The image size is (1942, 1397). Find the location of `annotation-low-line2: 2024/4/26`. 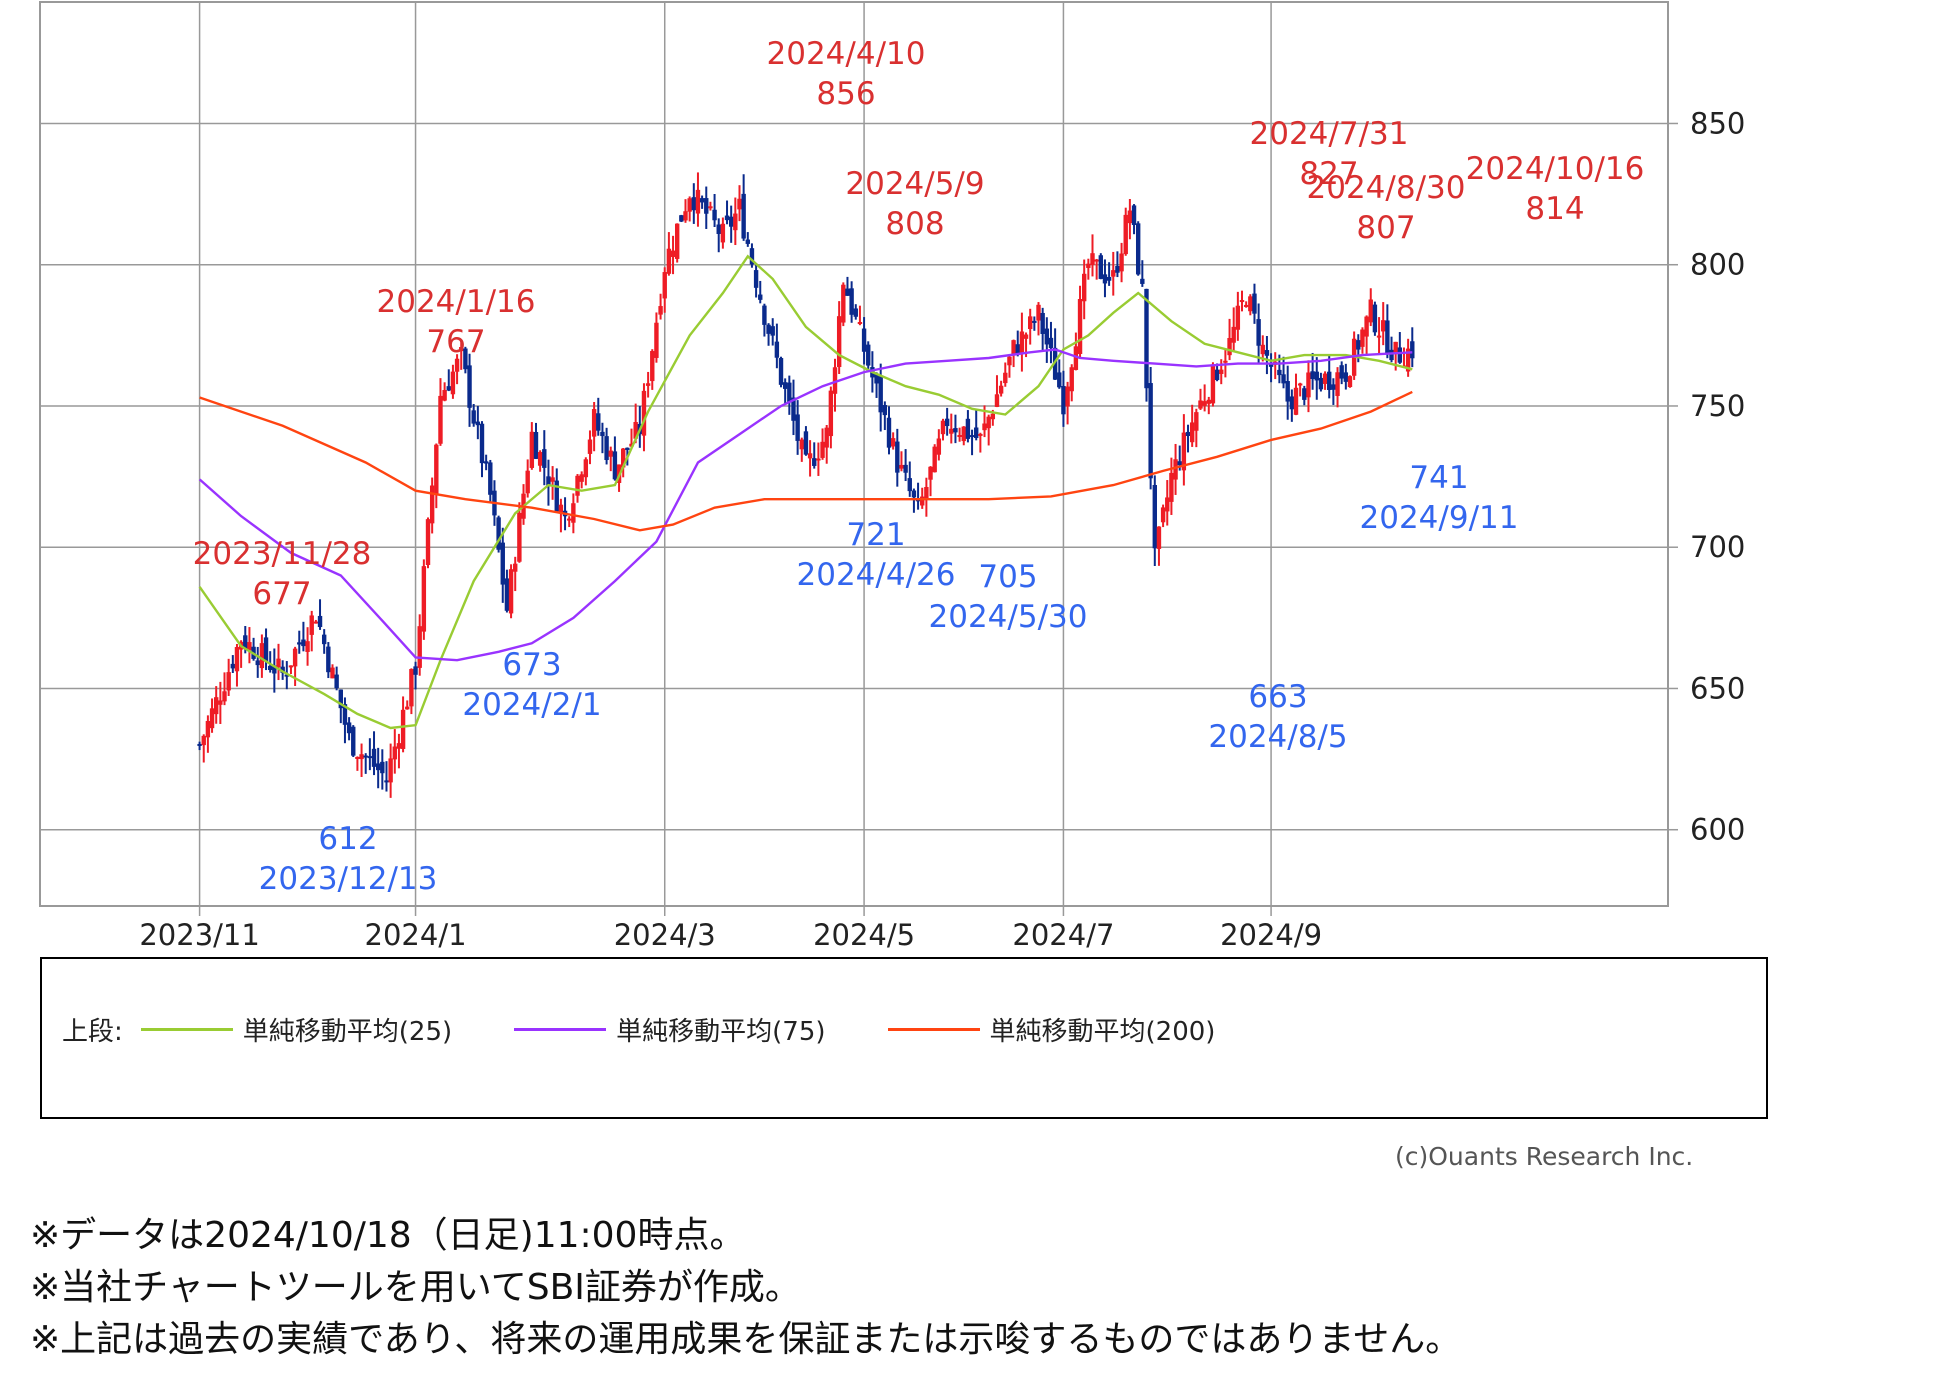

annotation-low-line2: 2024/4/26 is located at coordinates (876, 575).